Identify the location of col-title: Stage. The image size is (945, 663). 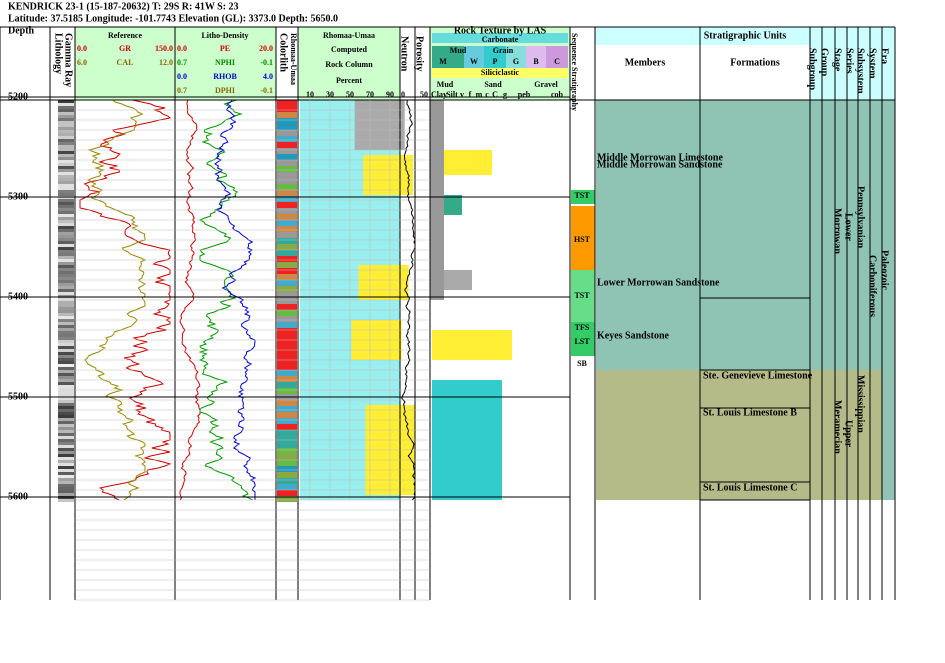
(837, 60).